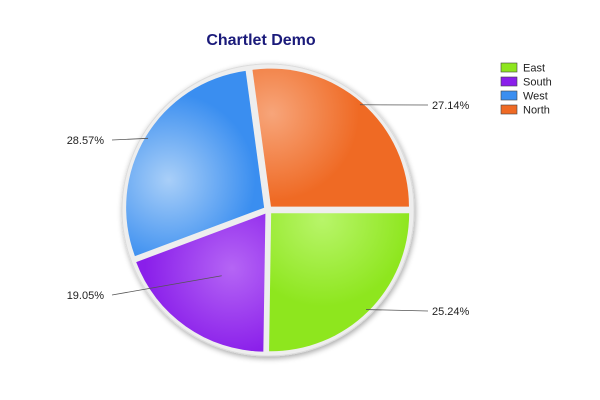 The width and height of the screenshot is (600, 400). What do you see at coordinates (397, 310) in the screenshot?
I see `leader-line-east` at bounding box center [397, 310].